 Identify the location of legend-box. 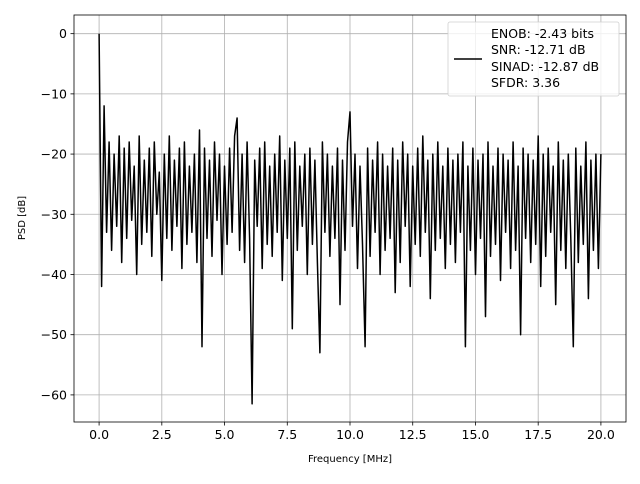
(533, 59).